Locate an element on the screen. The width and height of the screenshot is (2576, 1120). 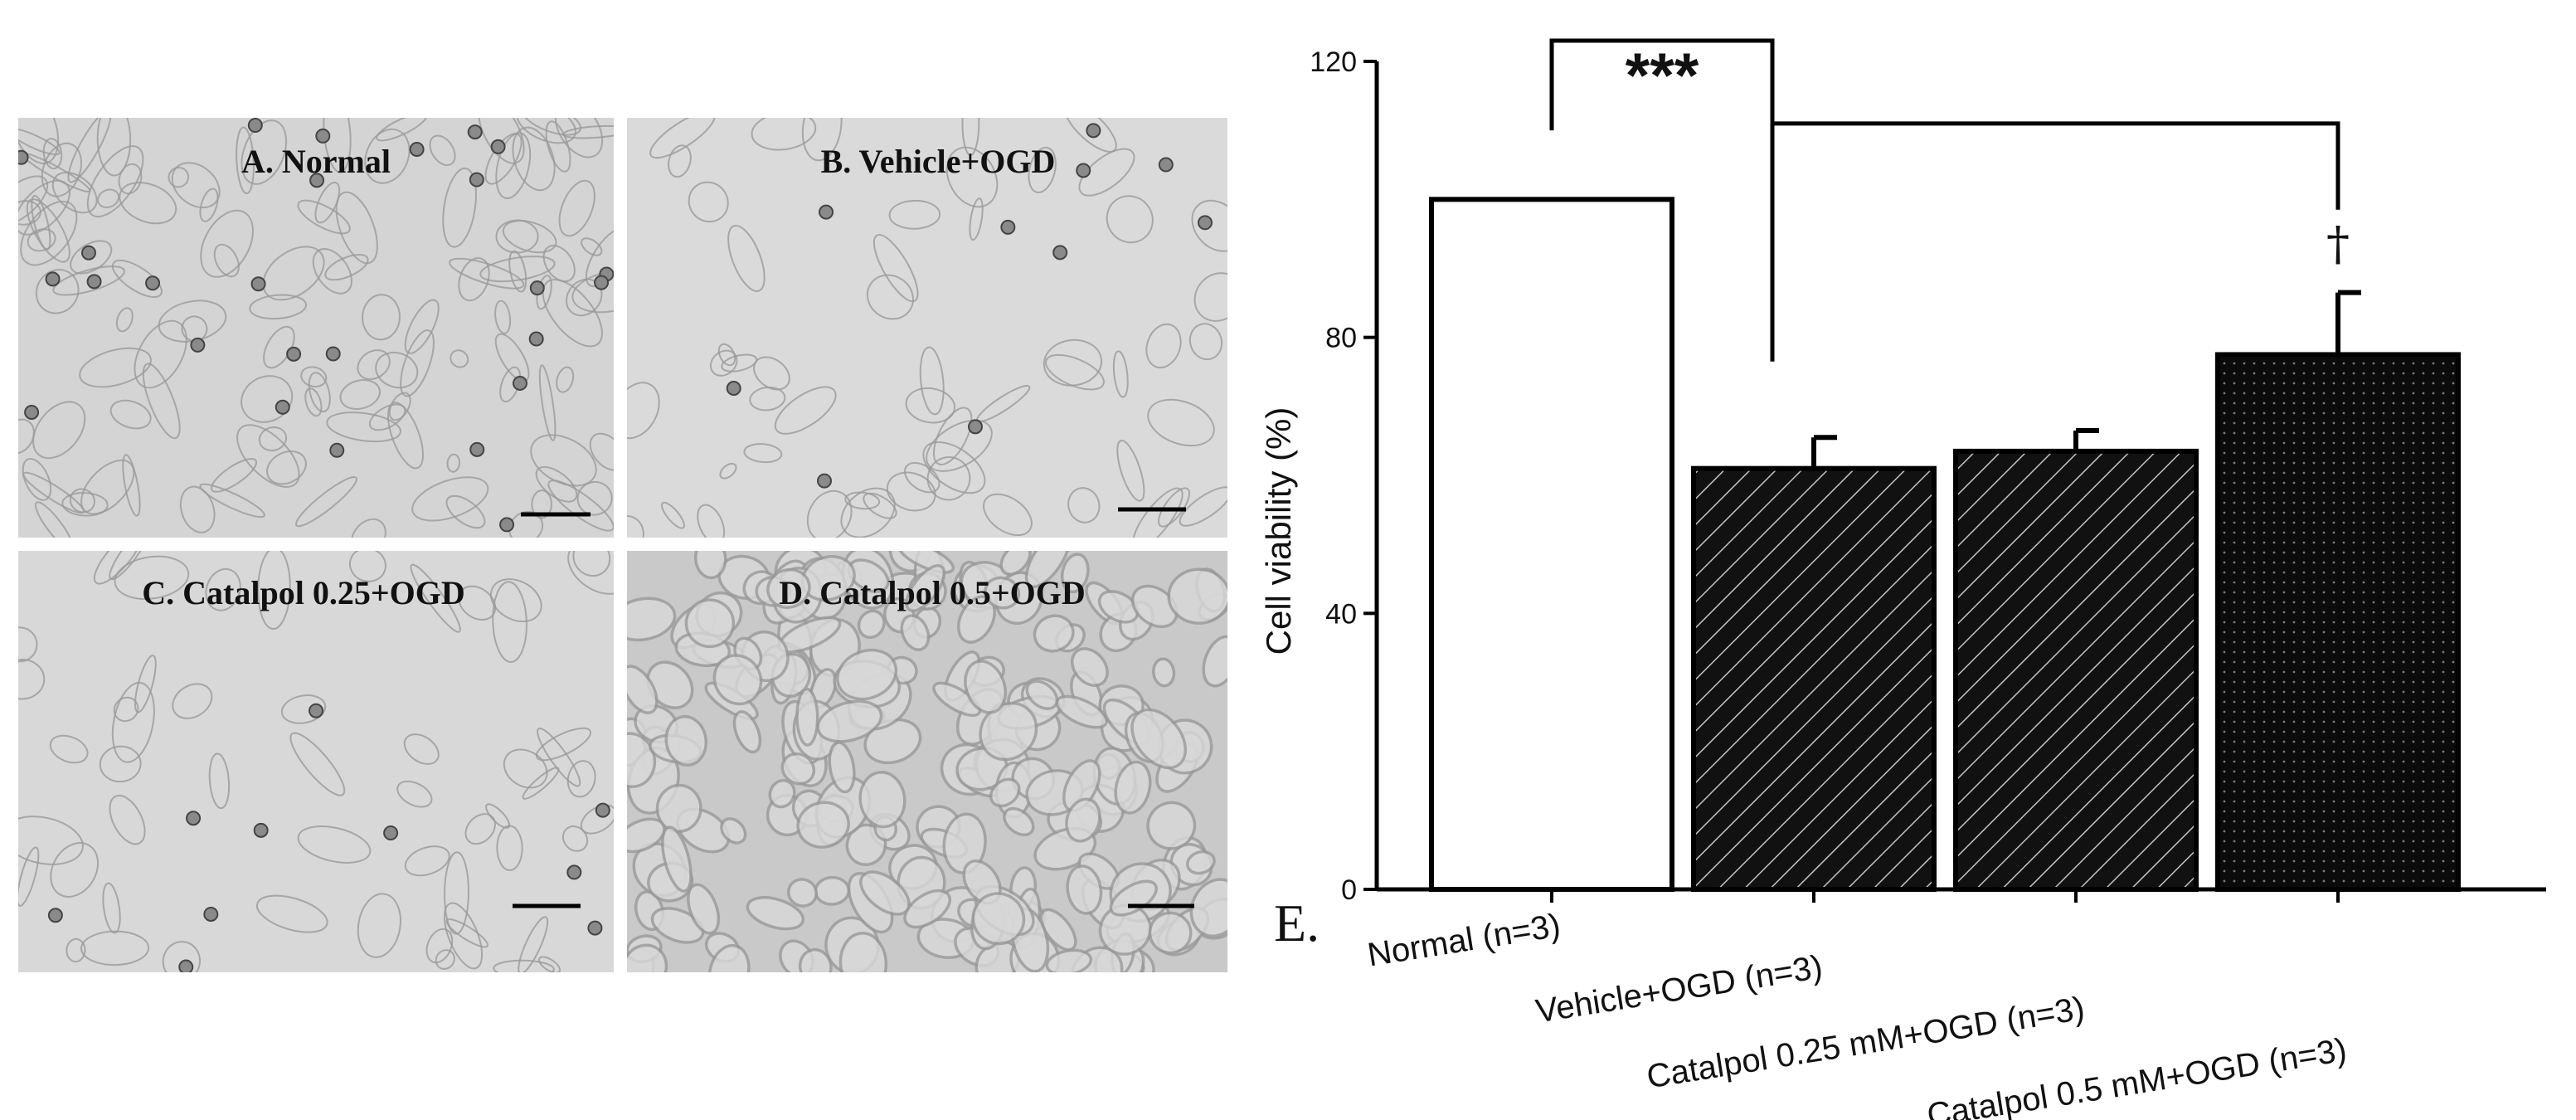
micrograph-panel-c: C. Catalpol 0.25+OGD is located at coordinates (316, 761).